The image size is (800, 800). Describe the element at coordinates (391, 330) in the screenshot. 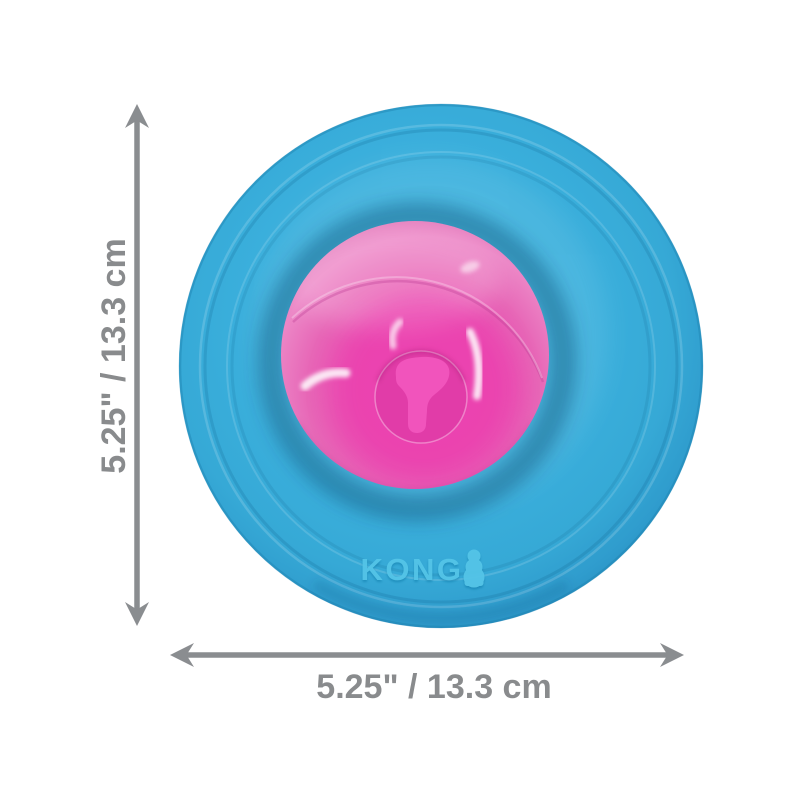

I see `ball-highlights` at that location.